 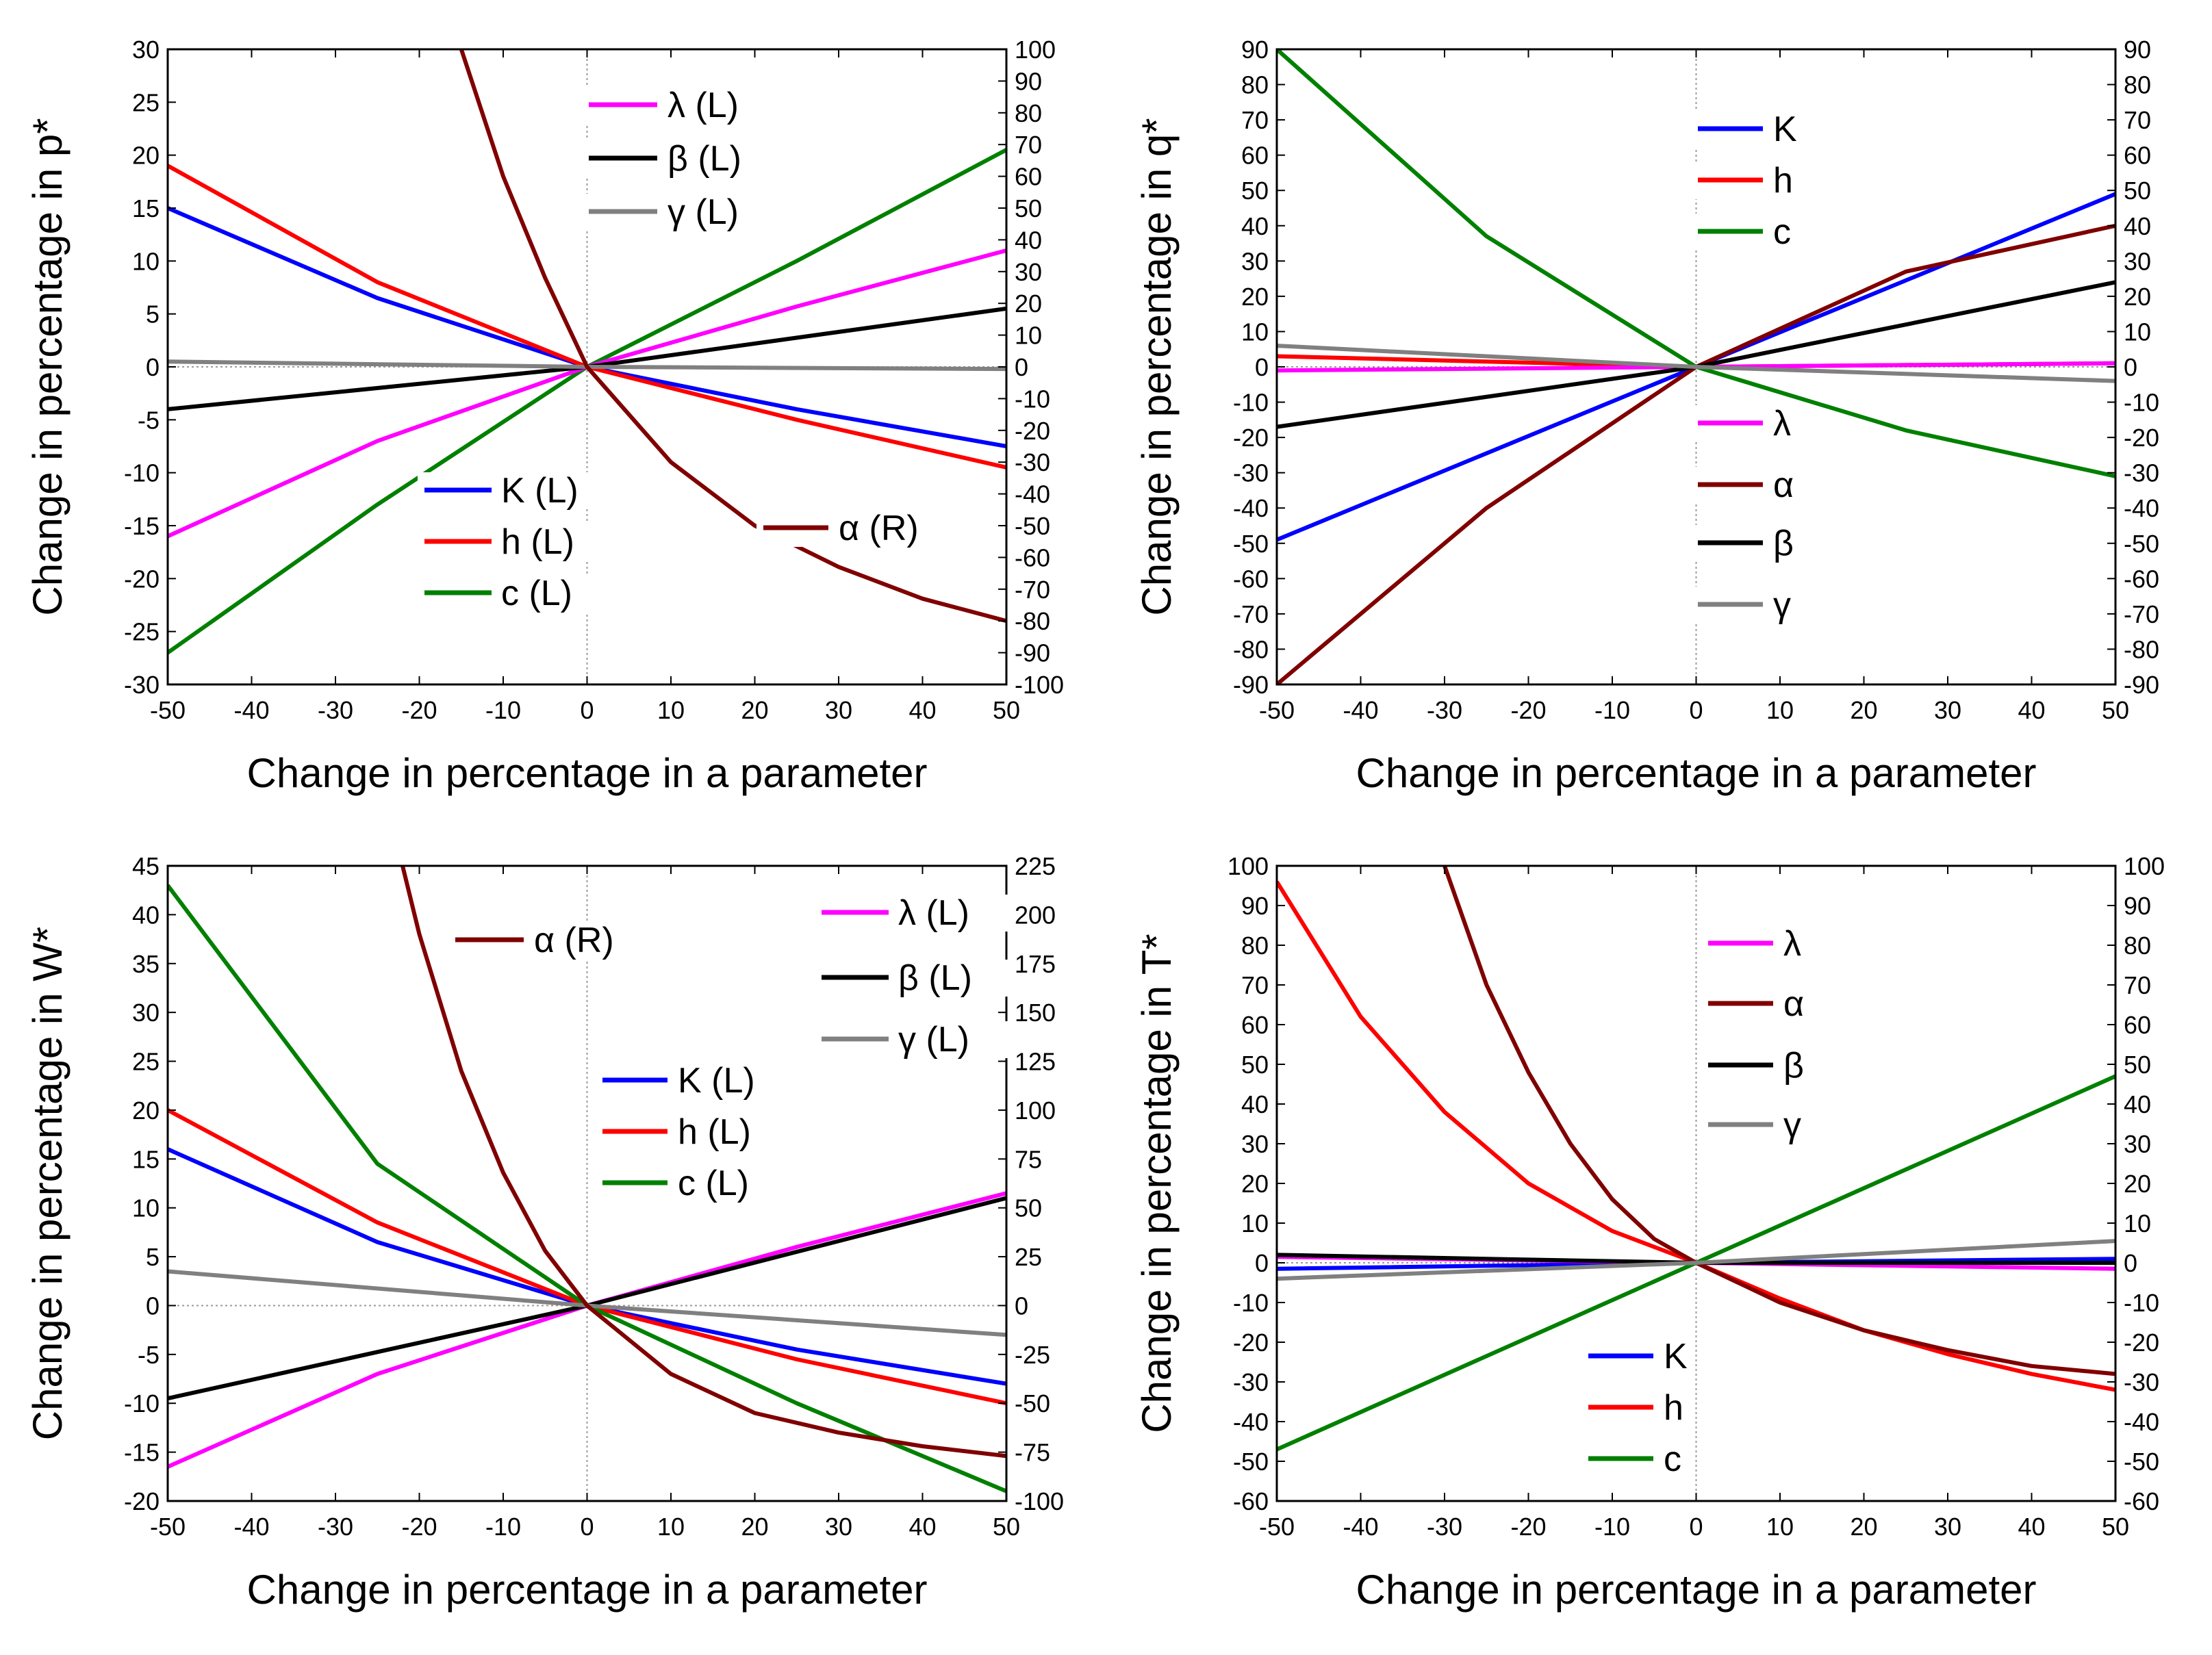 What do you see at coordinates (1028, 1159) in the screenshot?
I see `y-tick-label-right: 75` at bounding box center [1028, 1159].